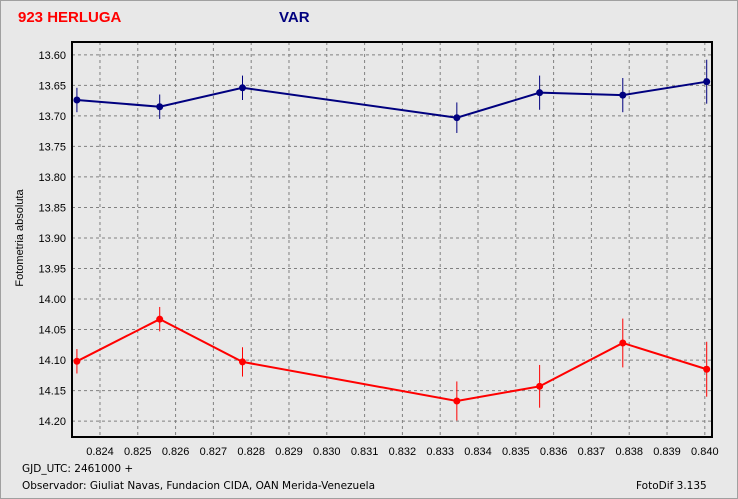 The image size is (738, 499). Describe the element at coordinates (138, 452) in the screenshot. I see `x-tick-label: 0.825` at that location.